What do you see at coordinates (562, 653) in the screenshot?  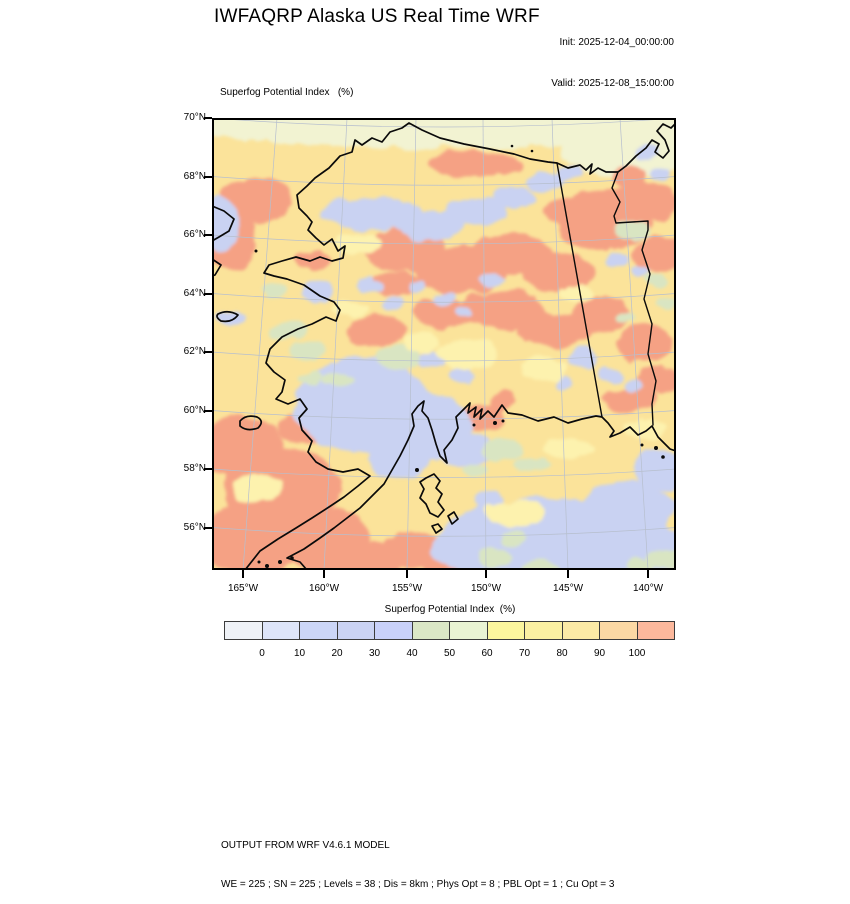 I see `colorbar-tick-label: 80` at bounding box center [562, 653].